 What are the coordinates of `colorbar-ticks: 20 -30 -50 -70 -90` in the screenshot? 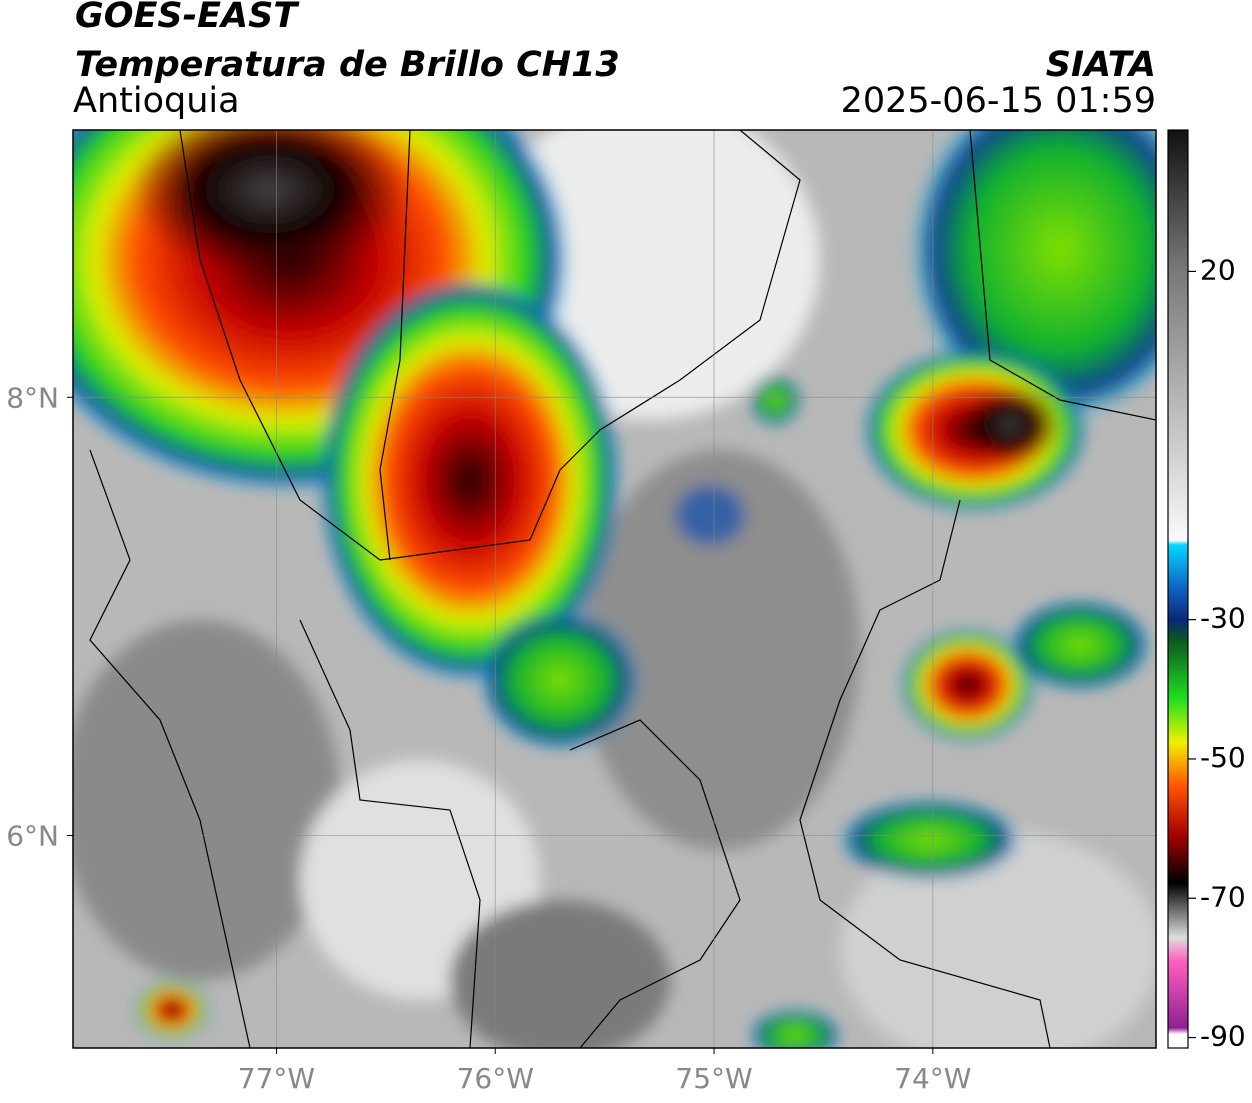 It's located at (1217, 653).